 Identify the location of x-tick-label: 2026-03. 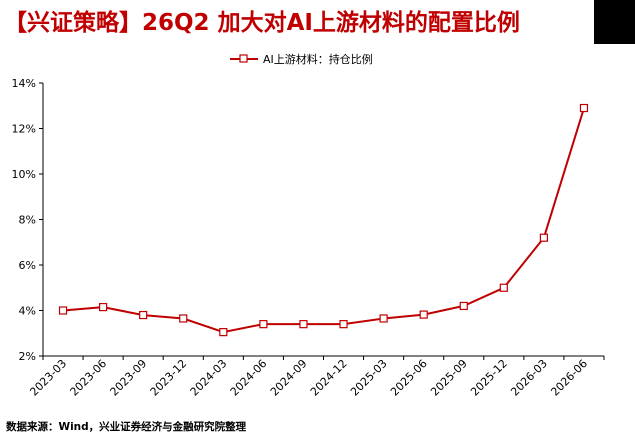
(529, 378).